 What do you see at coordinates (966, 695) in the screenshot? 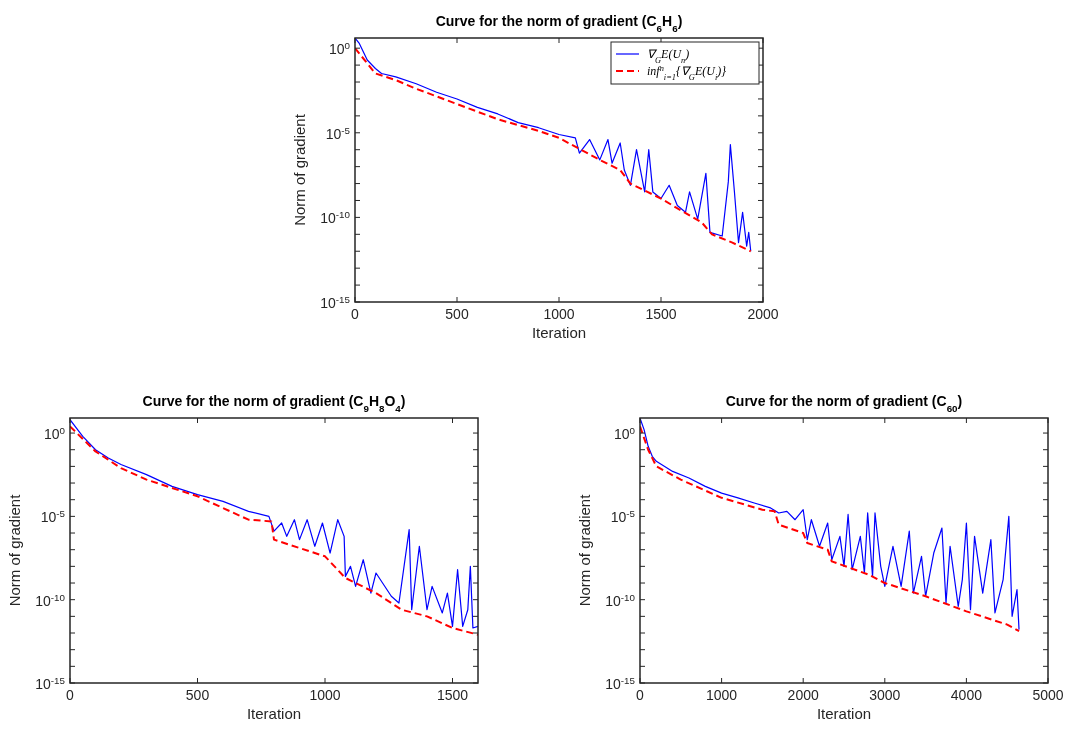
I see `x-tick-label: 4000` at bounding box center [966, 695].